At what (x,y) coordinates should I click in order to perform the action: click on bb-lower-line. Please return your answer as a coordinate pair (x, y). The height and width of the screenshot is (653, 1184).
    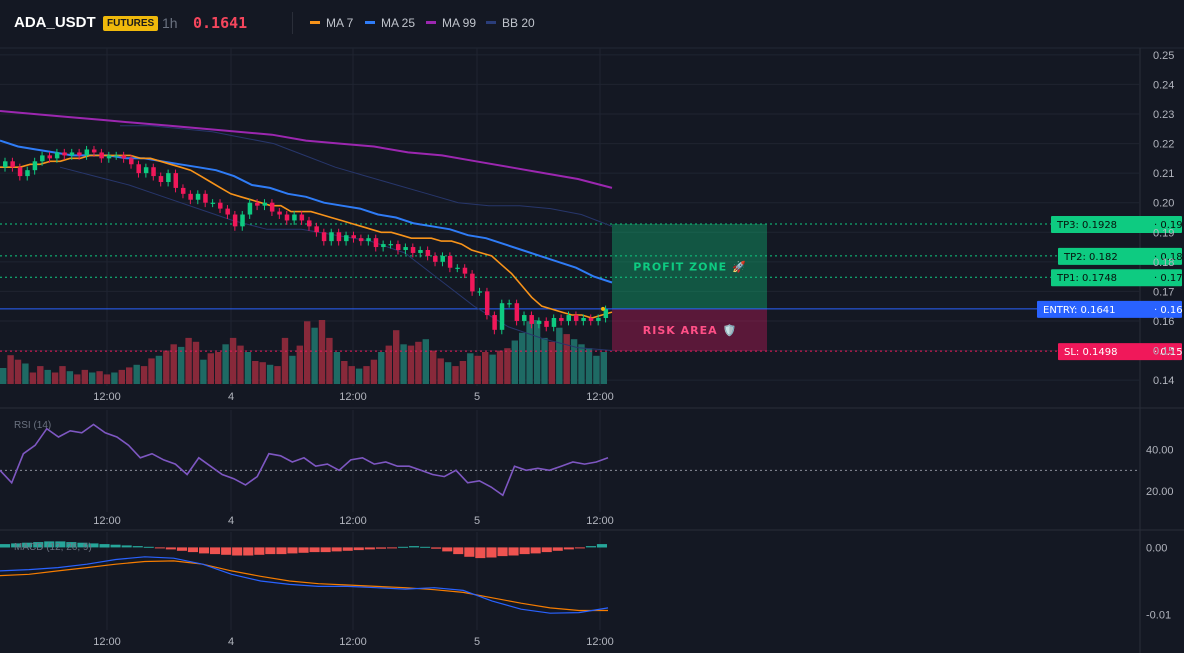
    Looking at the image, I should click on (336, 258).